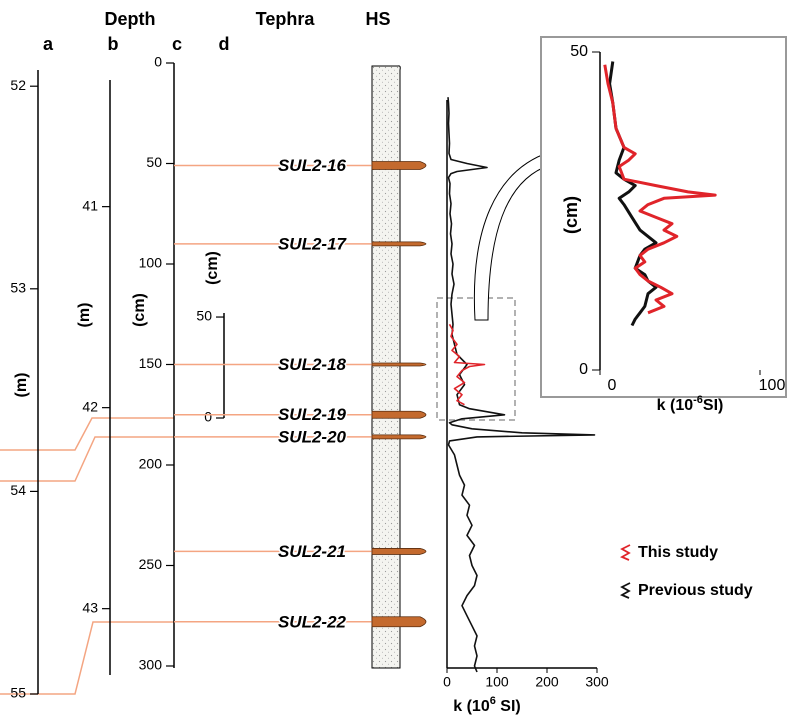  What do you see at coordinates (18, 490) in the screenshot?
I see `tick-label: 54` at bounding box center [18, 490].